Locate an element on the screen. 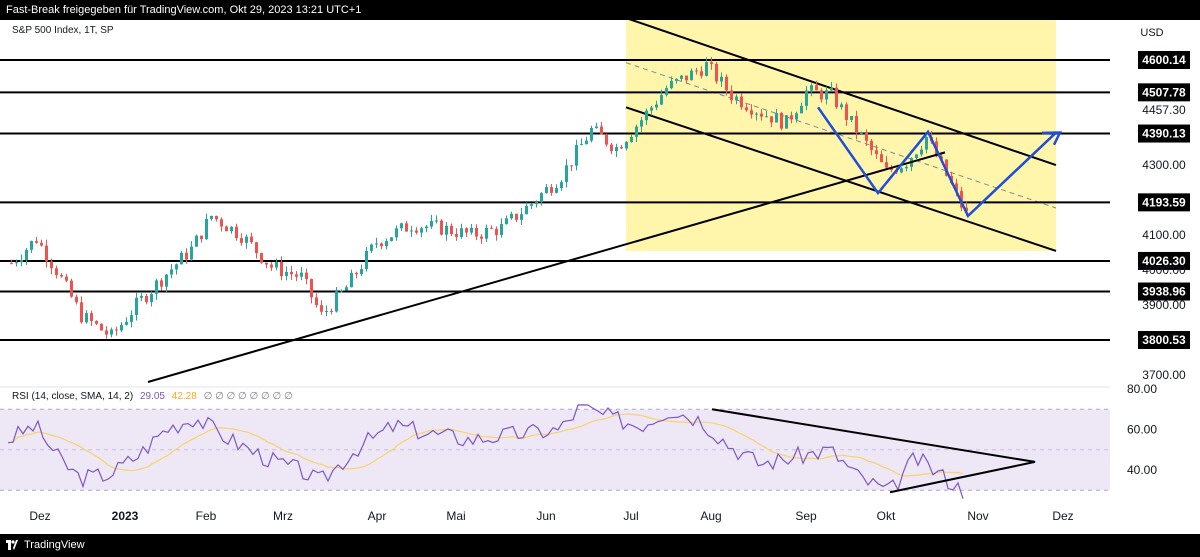  time-tick-label: Jul is located at coordinates (630, 516).